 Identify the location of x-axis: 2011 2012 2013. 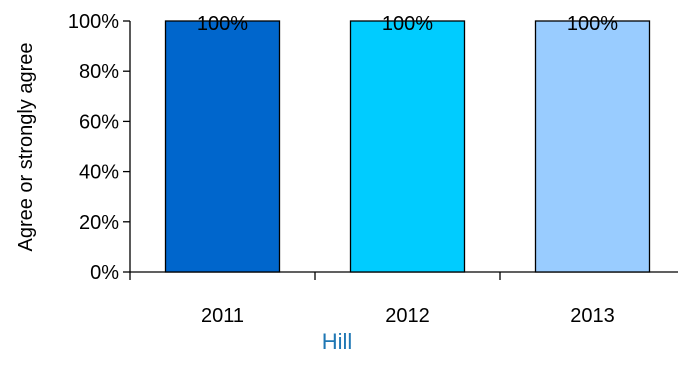
(403, 299).